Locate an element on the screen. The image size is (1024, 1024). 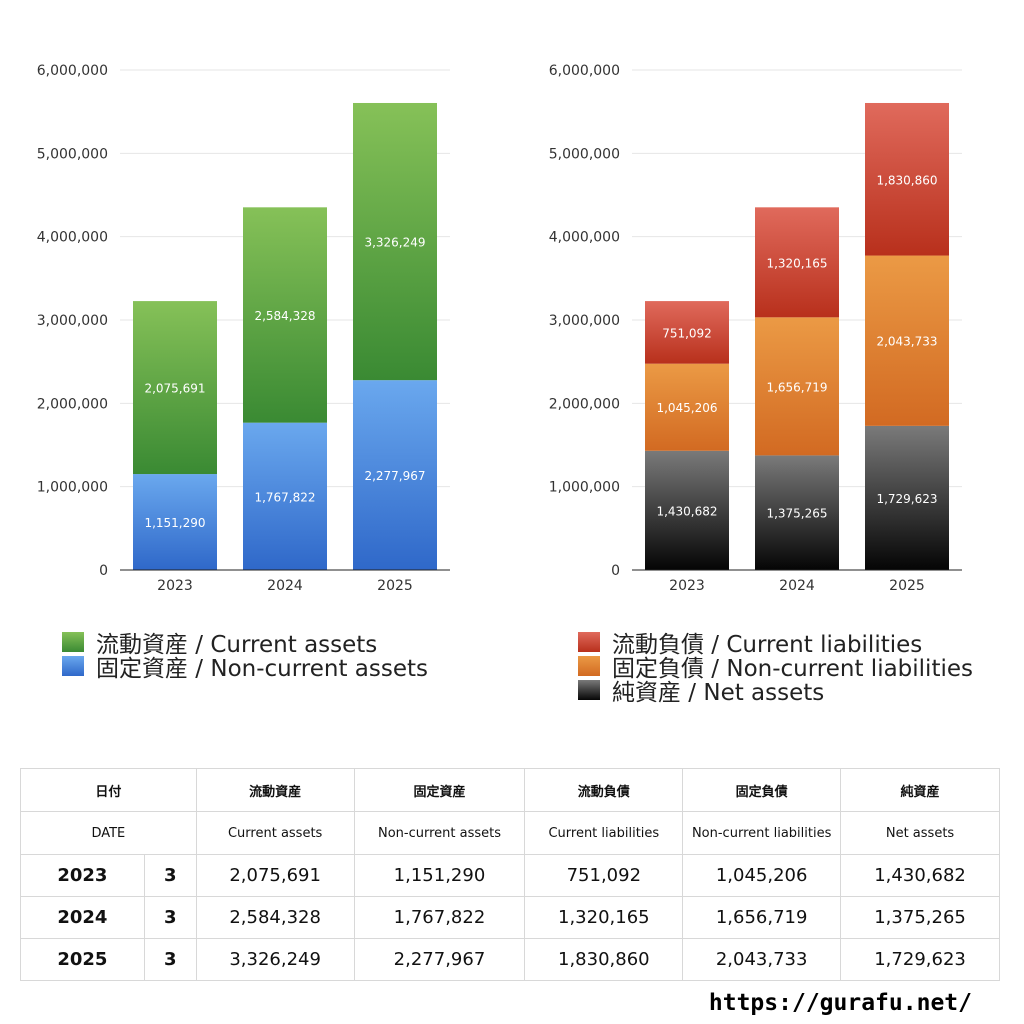
data-label: 751,092 is located at coordinates (687, 333).